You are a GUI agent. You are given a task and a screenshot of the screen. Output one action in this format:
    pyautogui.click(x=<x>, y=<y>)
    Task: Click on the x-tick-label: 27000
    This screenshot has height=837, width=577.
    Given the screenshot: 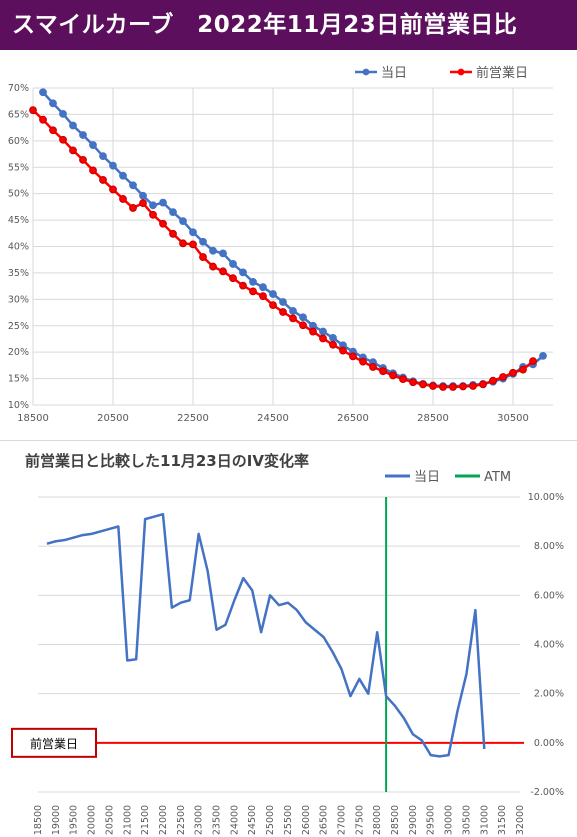 What is the action you would take?
    pyautogui.click(x=341, y=820)
    